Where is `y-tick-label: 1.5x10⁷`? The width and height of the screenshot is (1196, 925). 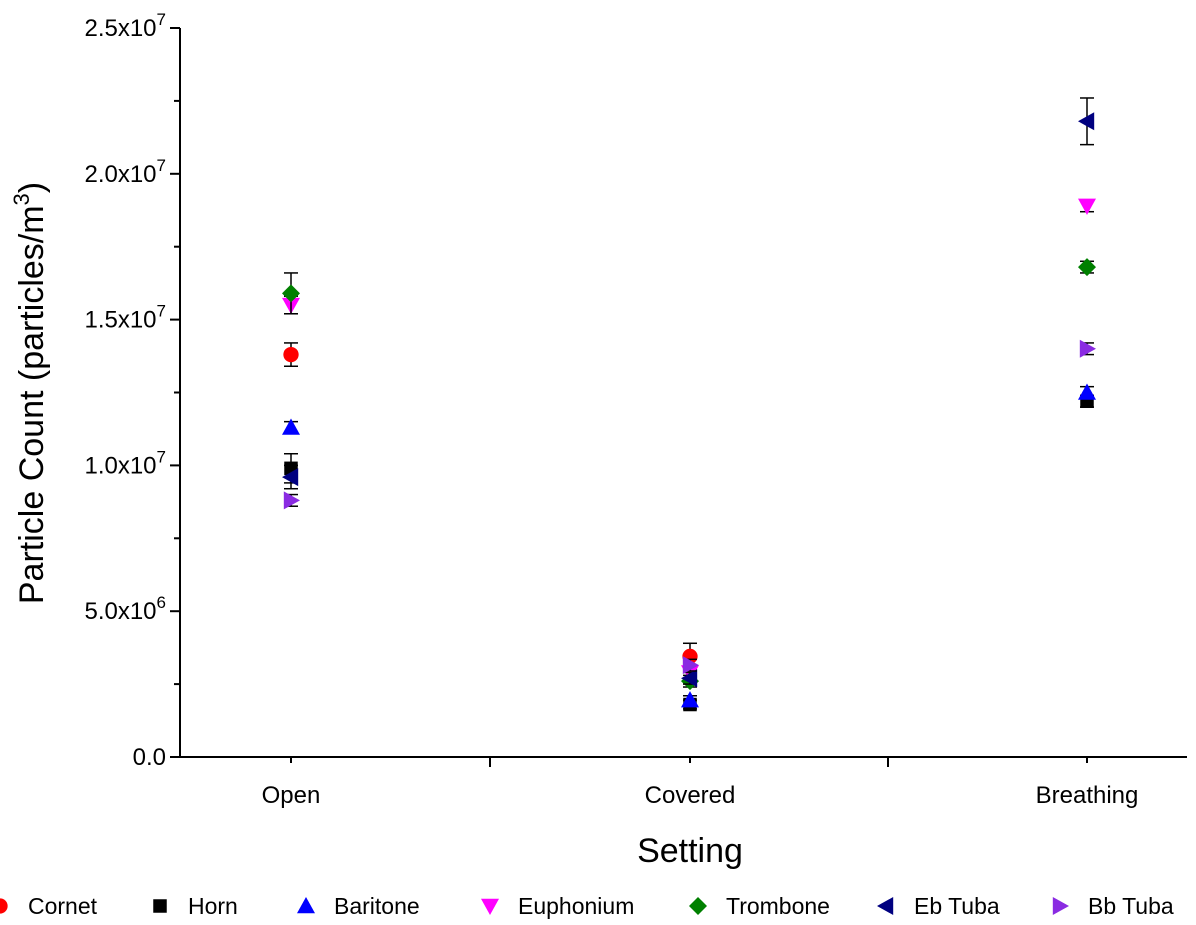
y-tick-label: 1.5x10⁷ is located at coordinates (125, 318).